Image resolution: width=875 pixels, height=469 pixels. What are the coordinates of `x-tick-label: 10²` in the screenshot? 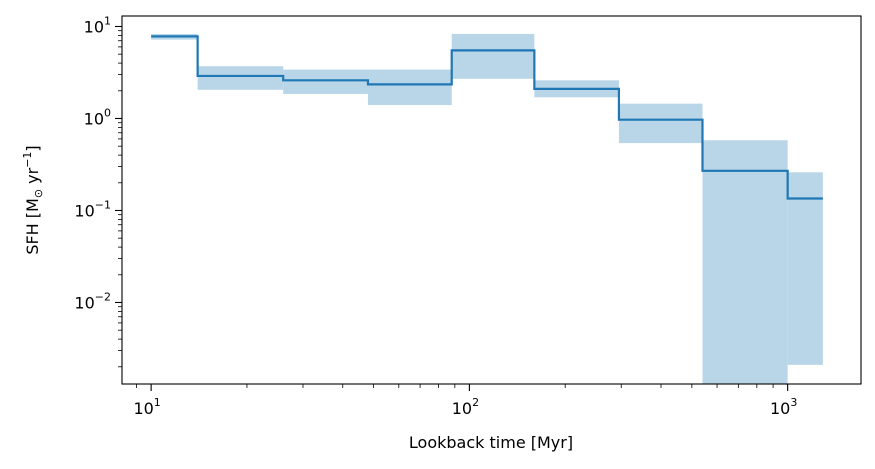 It's located at (465, 407).